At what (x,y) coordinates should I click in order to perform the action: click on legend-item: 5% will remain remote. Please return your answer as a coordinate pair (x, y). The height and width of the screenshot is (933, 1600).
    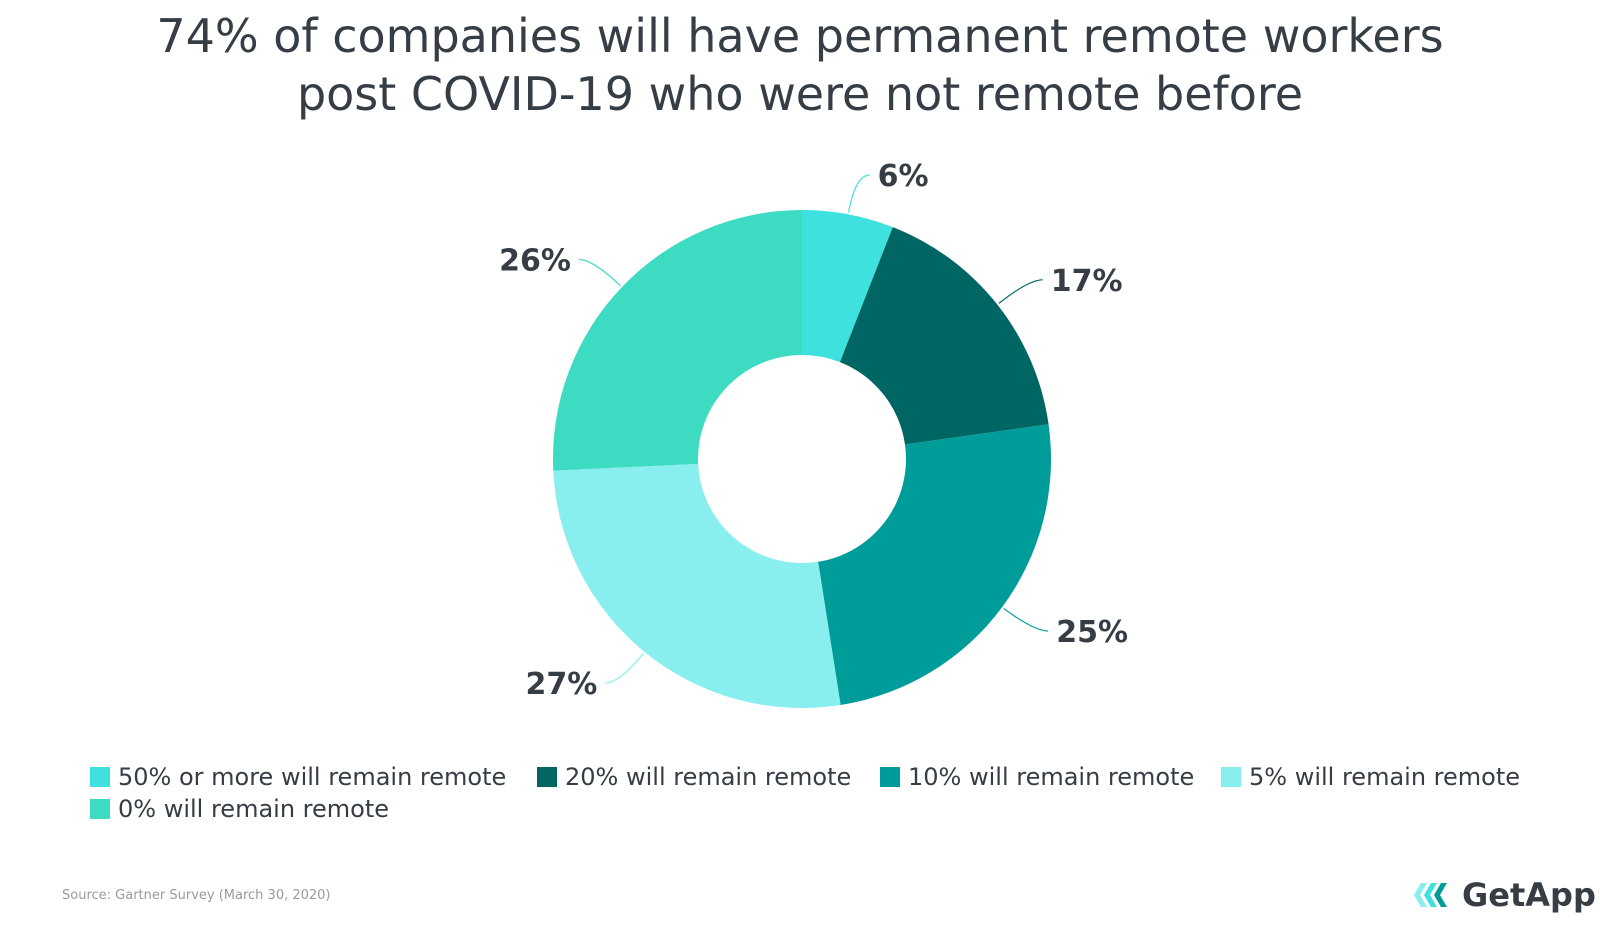
    Looking at the image, I should click on (1370, 777).